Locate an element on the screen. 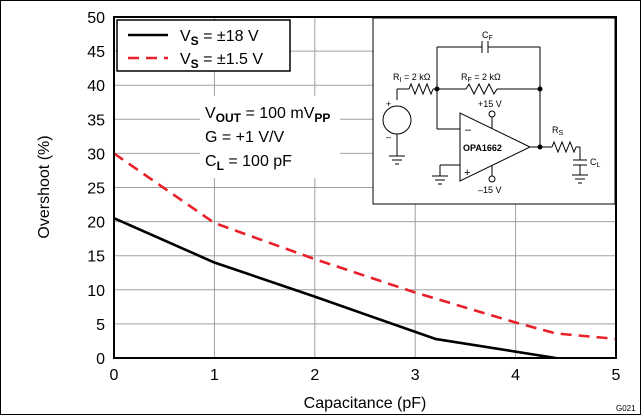 The image size is (641, 415). junction-rf-cf is located at coordinates (540, 89).